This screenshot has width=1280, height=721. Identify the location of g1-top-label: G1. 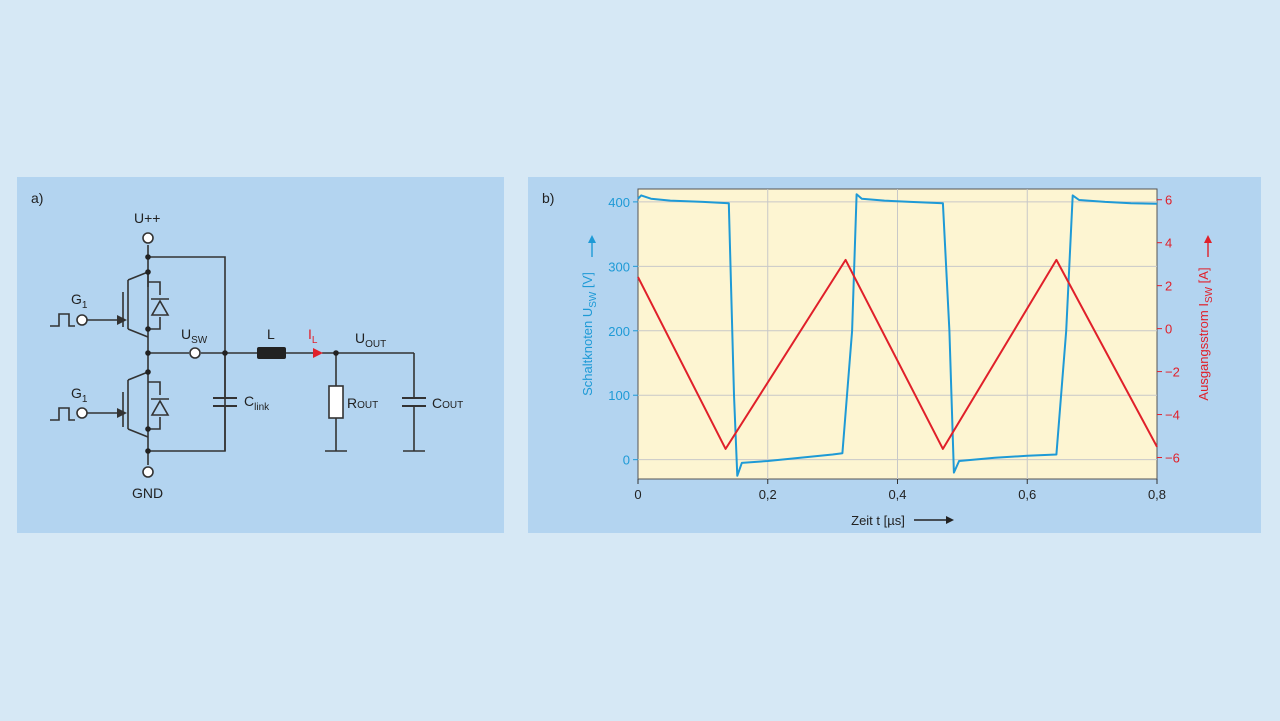
(79, 301).